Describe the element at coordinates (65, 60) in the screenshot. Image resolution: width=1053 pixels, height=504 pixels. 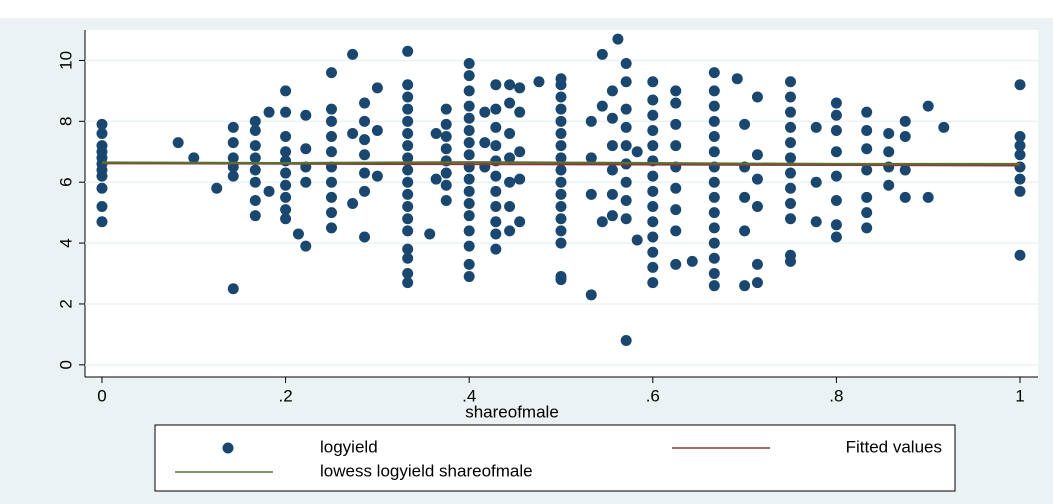
I see `y-tick-label: 10` at that location.